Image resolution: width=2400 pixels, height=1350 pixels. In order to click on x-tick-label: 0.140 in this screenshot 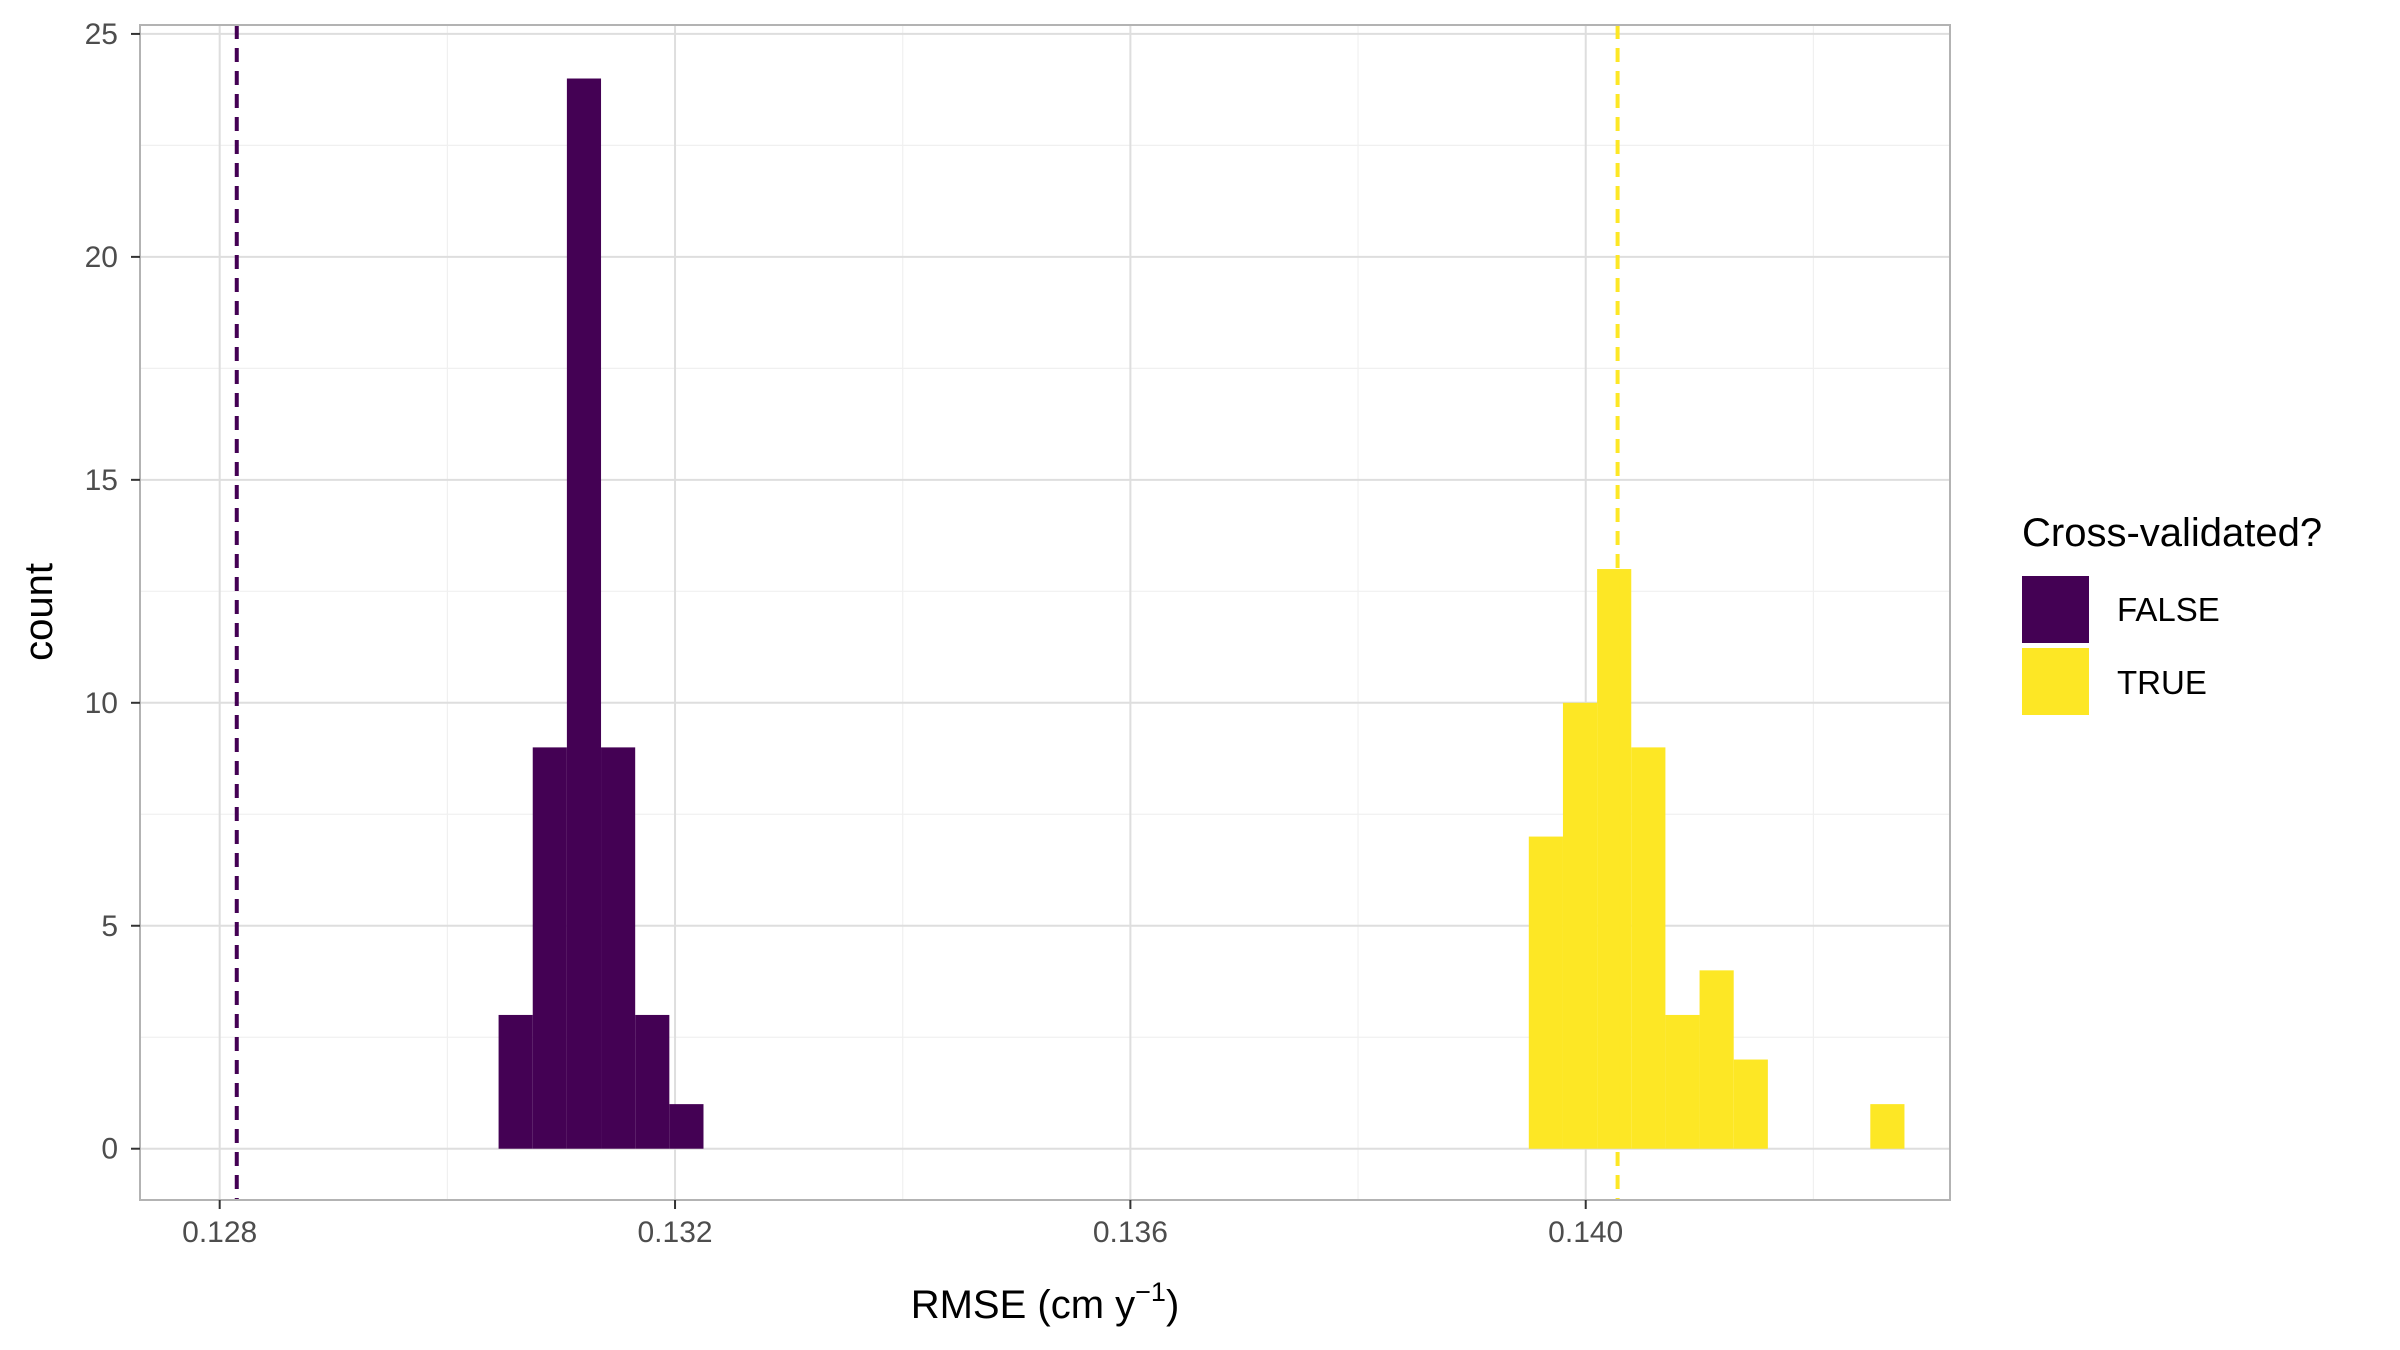, I will do `click(1585, 1232)`.